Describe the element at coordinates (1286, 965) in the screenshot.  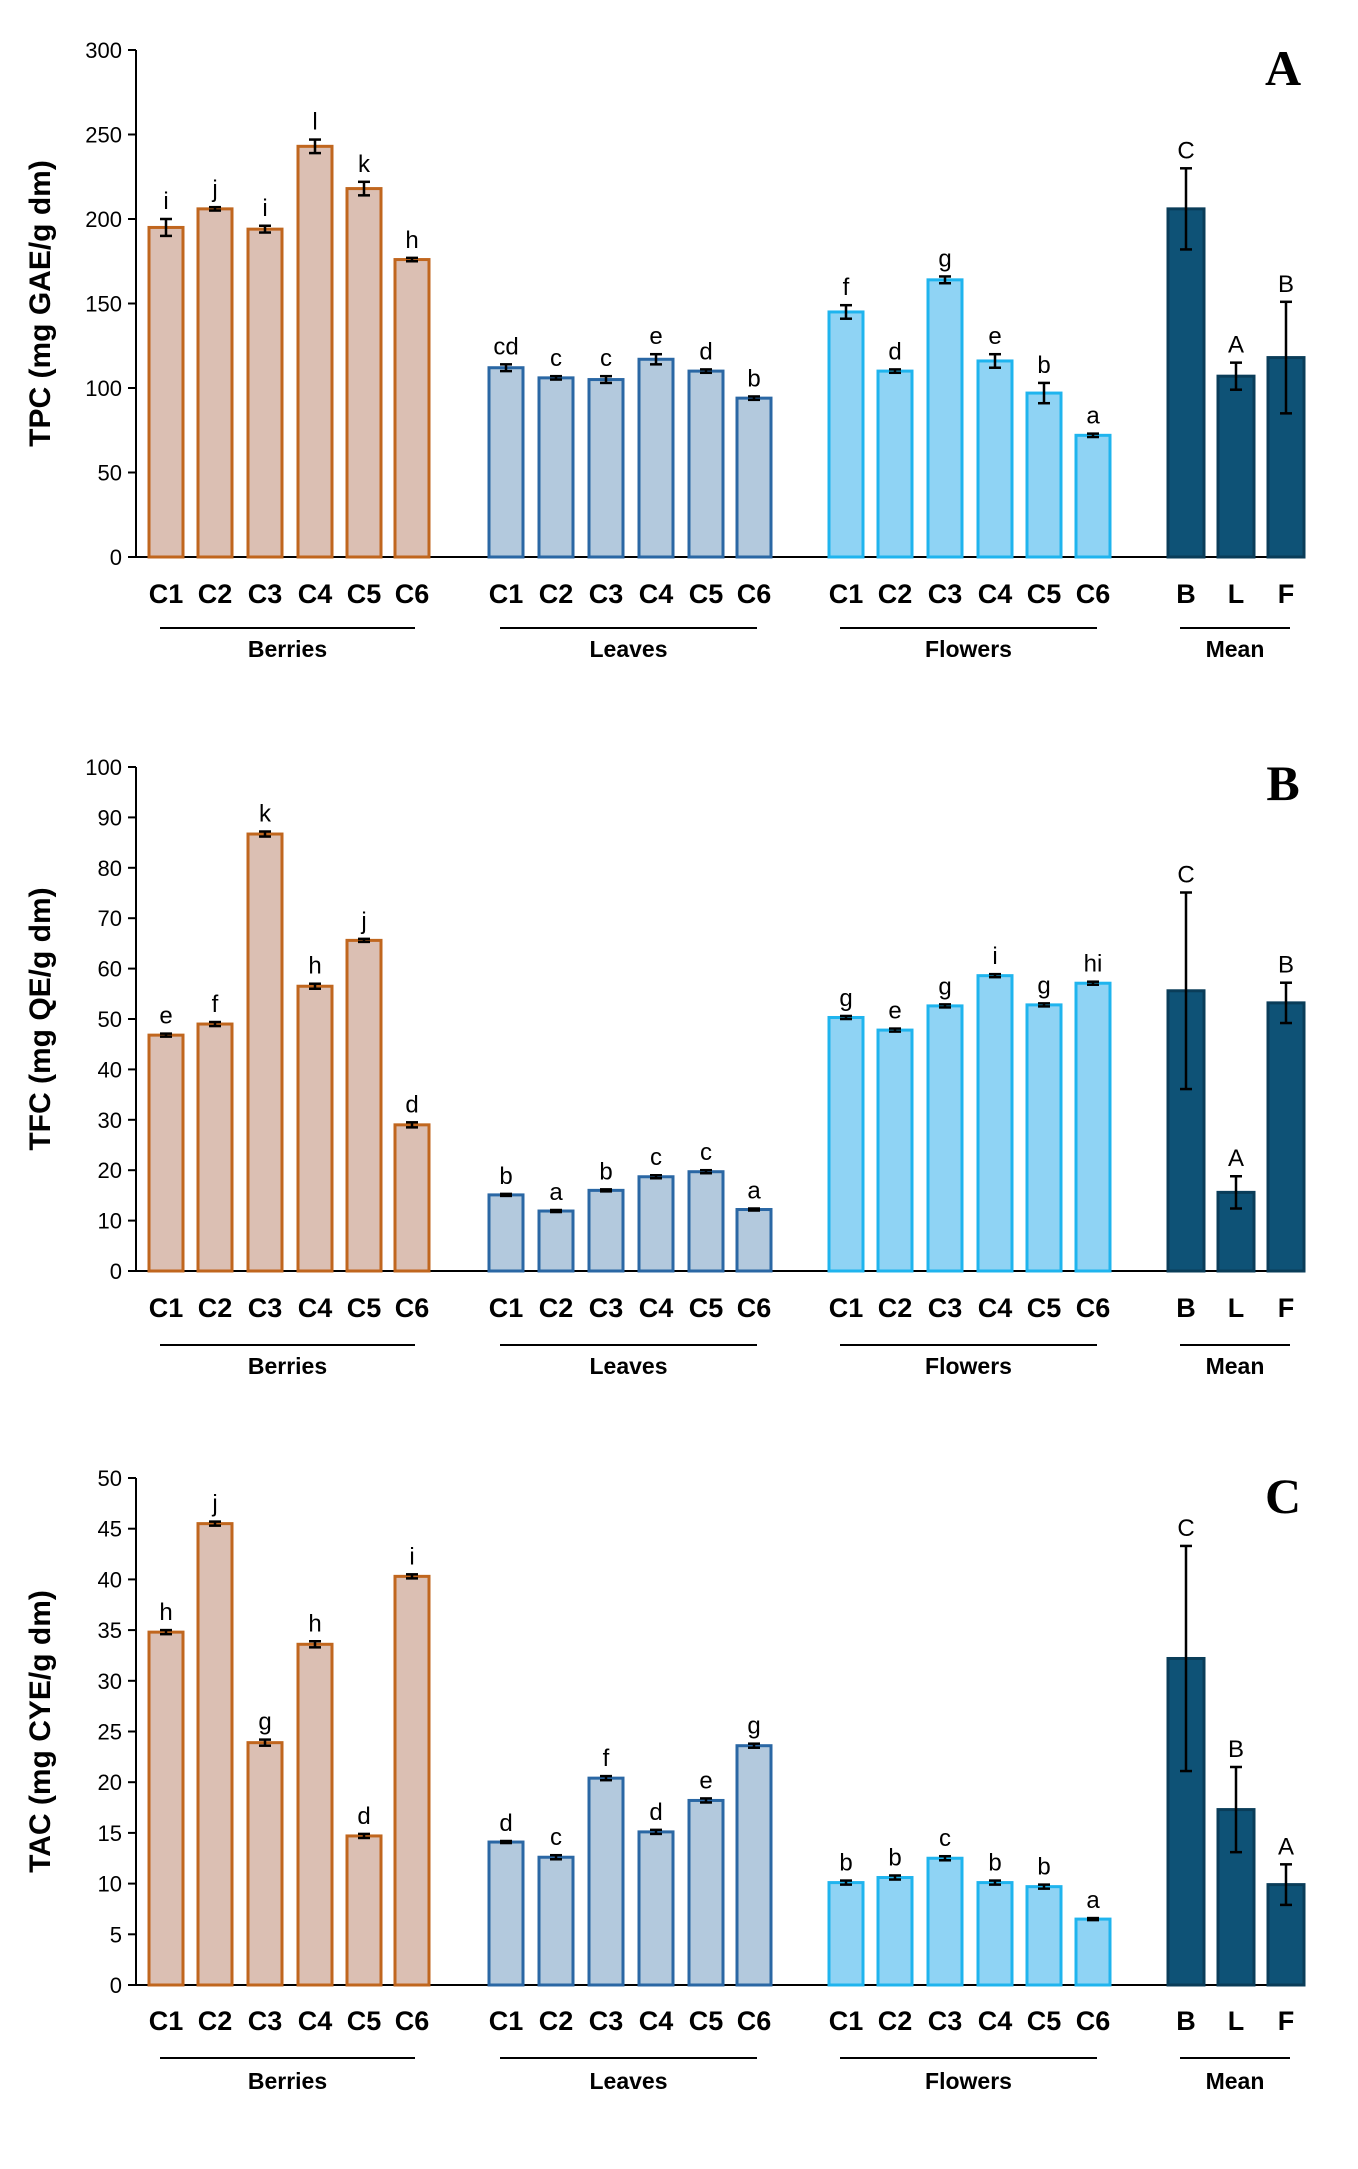
I see `significance-letter: B` at that location.